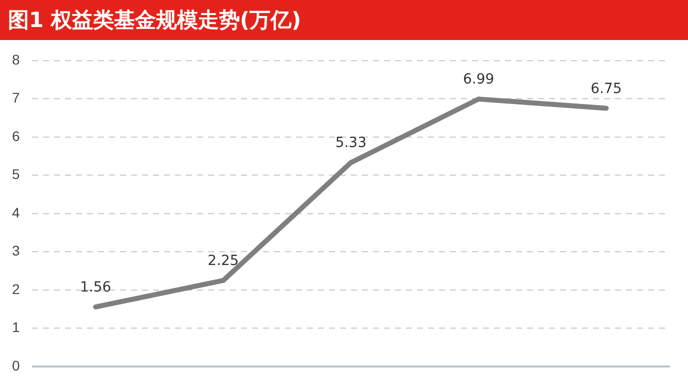 The image size is (688, 387). What do you see at coordinates (16, 136) in the screenshot?
I see `y-tick-label: 6` at bounding box center [16, 136].